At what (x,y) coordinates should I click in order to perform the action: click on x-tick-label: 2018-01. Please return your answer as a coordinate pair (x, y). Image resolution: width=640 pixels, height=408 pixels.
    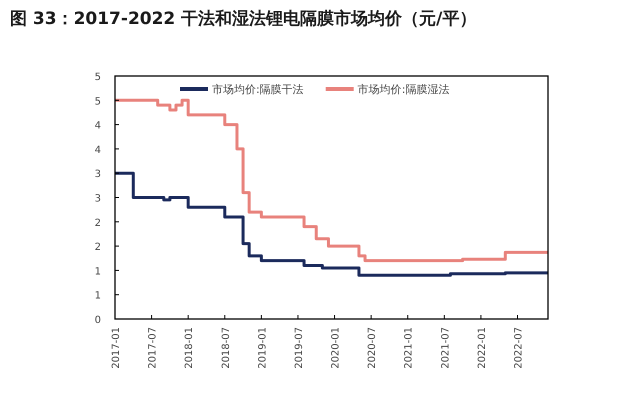
    Looking at the image, I should click on (190, 348).